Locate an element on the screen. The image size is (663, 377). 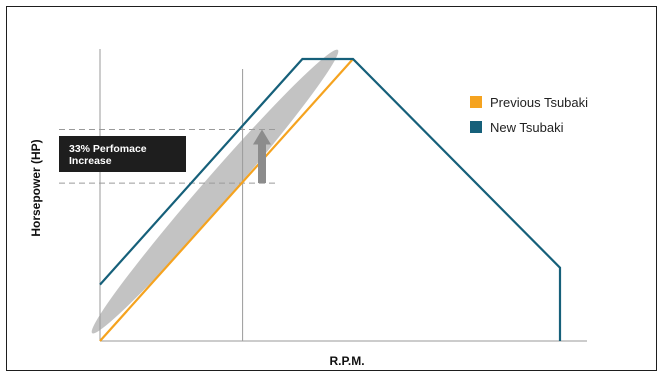
annotation-text-line: 33% Perfomace is located at coordinates (108, 149).